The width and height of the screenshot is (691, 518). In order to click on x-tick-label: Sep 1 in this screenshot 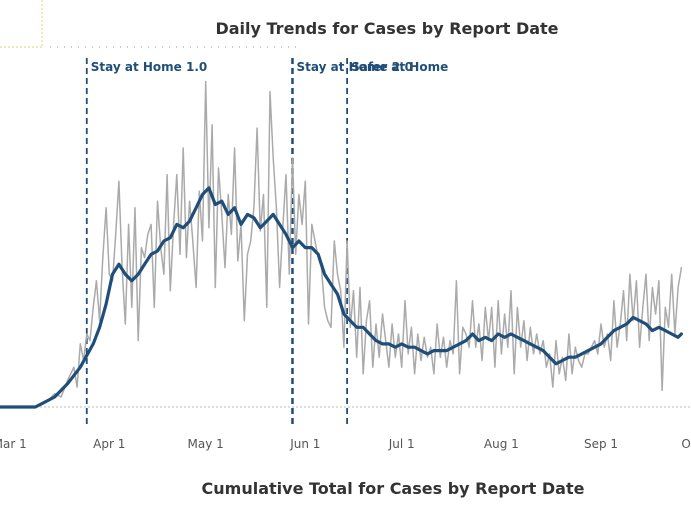, I will do `click(601, 444)`.